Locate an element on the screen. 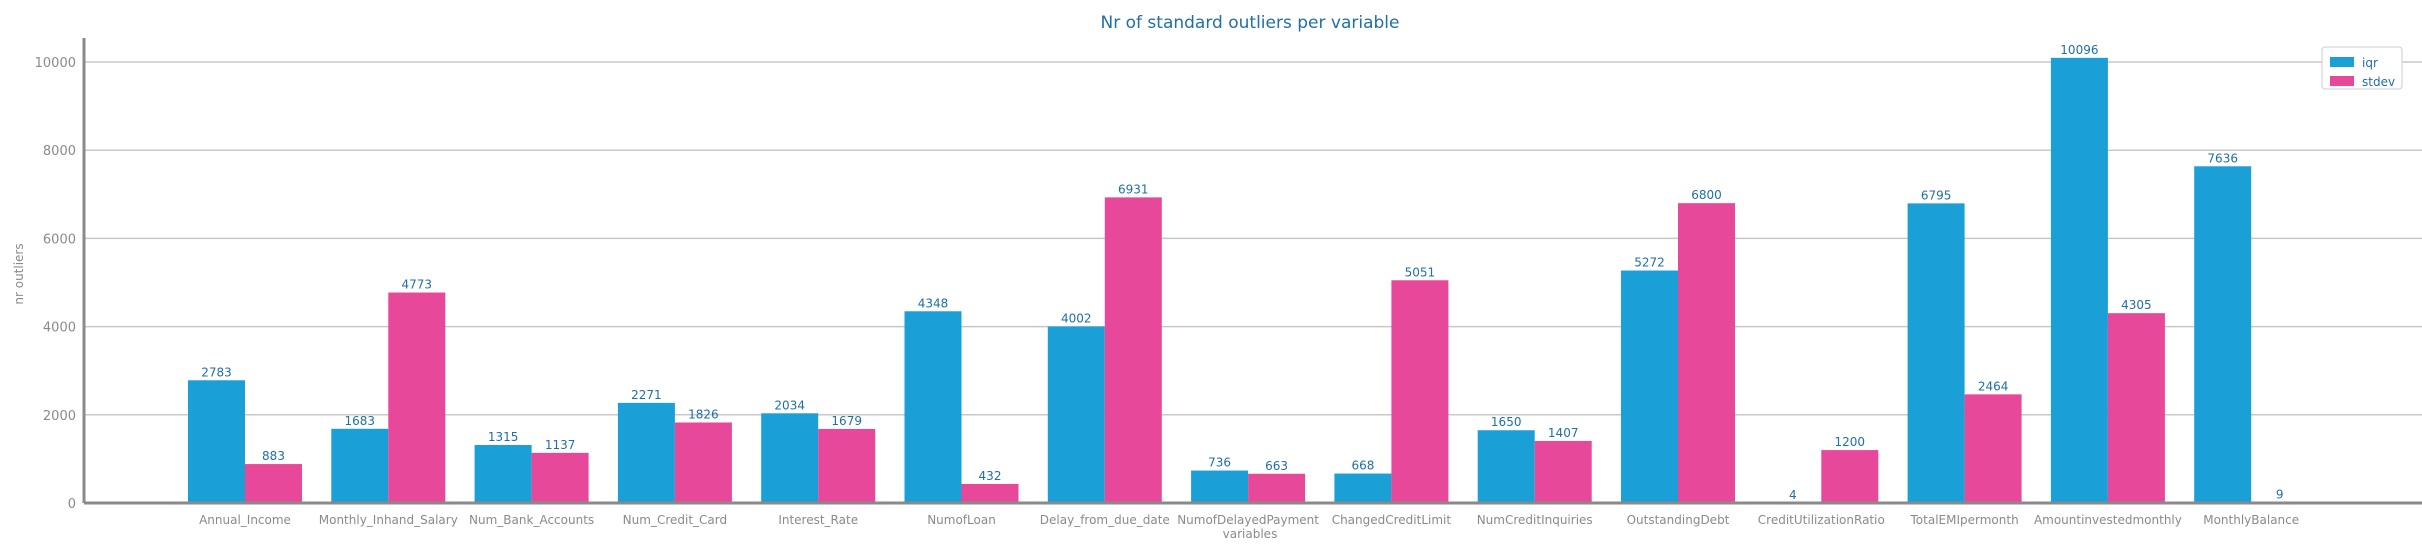 The width and height of the screenshot is (2422, 560). data-label-stdev: 1137 is located at coordinates (560, 445).